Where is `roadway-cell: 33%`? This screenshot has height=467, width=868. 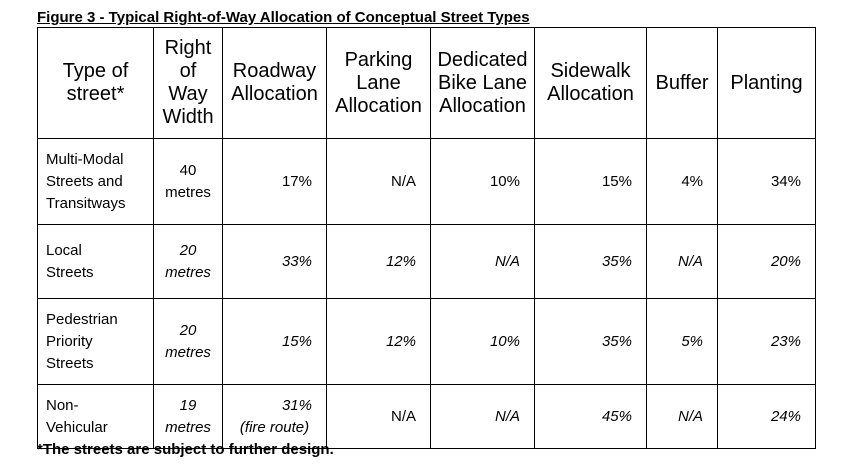 roadway-cell: 33% is located at coordinates (274, 261).